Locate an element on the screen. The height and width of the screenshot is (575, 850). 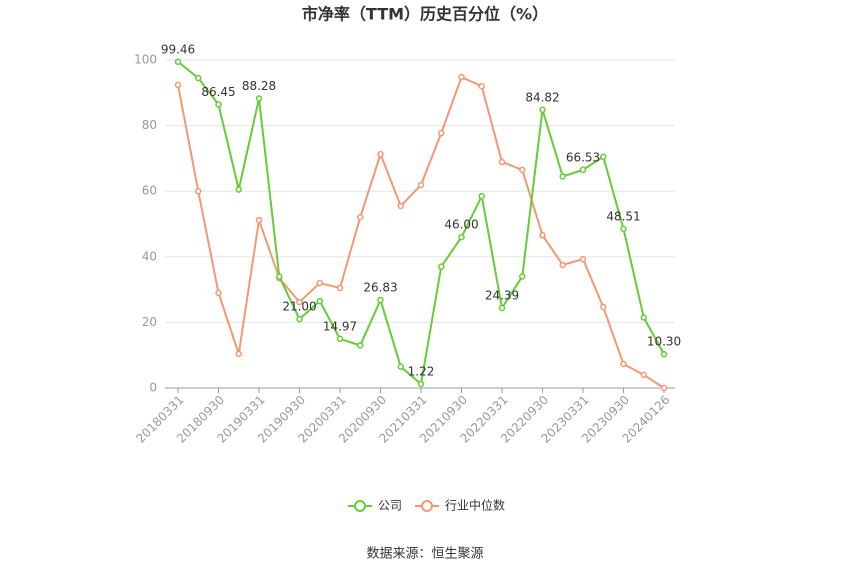
data-label: 88.28 is located at coordinates (259, 86).